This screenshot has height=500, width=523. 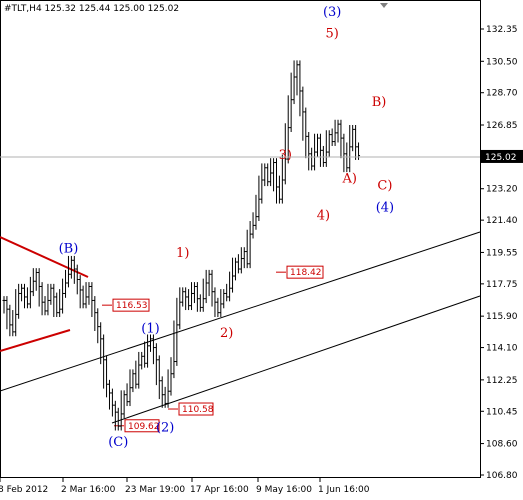 I want to click on level-label: 116.53, so click(x=132, y=306).